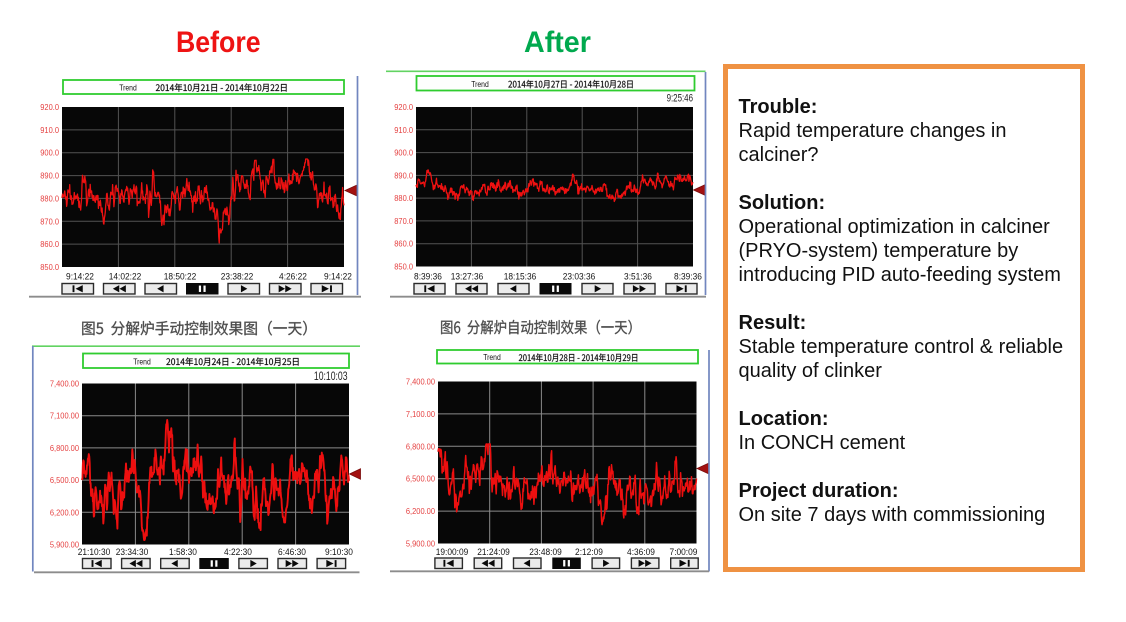 The width and height of the screenshot is (1126, 622). Describe the element at coordinates (684, 552) in the screenshot. I see `svg-text: 7:00:09` at that location.